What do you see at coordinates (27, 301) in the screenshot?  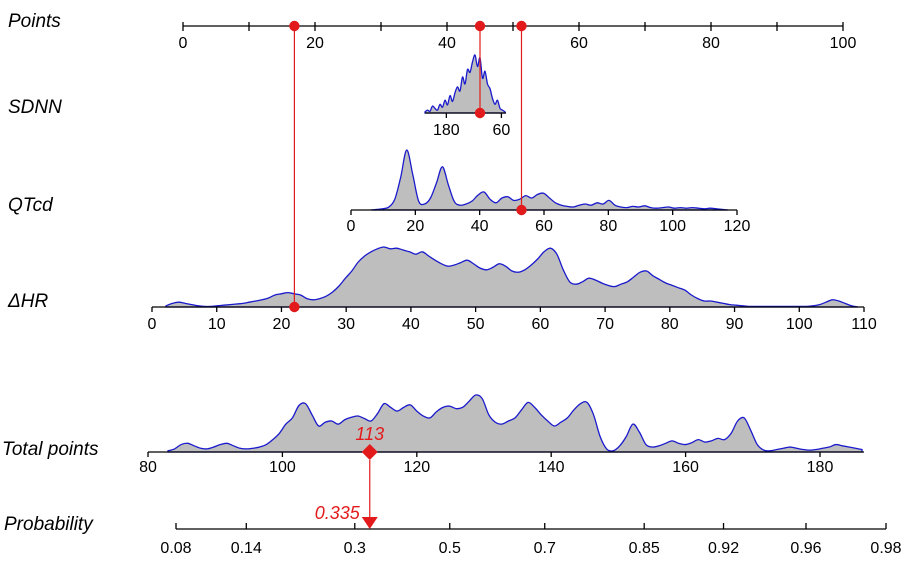 I see `row-label-dhr: ΔHR` at bounding box center [27, 301].